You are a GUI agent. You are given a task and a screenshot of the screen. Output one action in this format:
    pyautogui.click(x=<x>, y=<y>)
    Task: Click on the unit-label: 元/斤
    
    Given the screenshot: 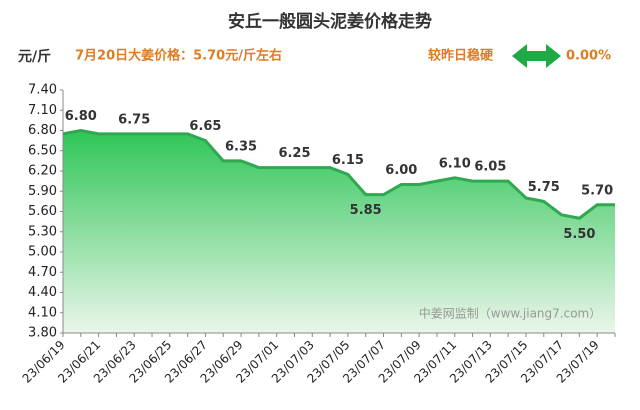 What is the action you would take?
    pyautogui.click(x=34, y=56)
    